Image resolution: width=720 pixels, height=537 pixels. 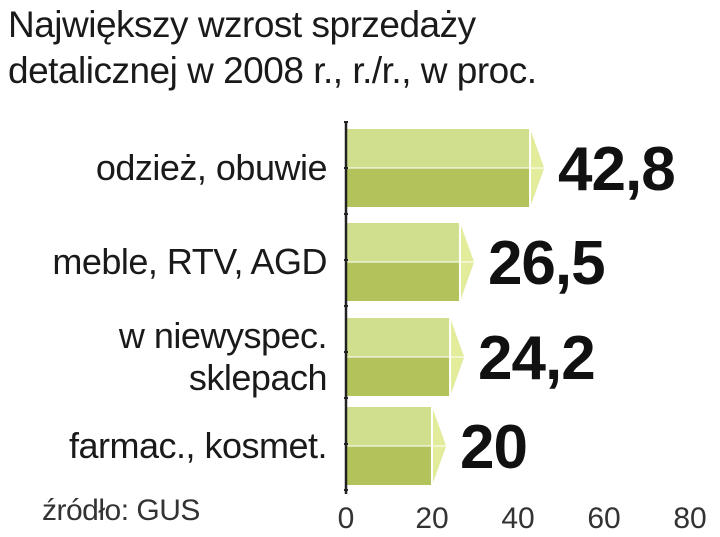 I want to click on value-label: 26,5, so click(x=546, y=263).